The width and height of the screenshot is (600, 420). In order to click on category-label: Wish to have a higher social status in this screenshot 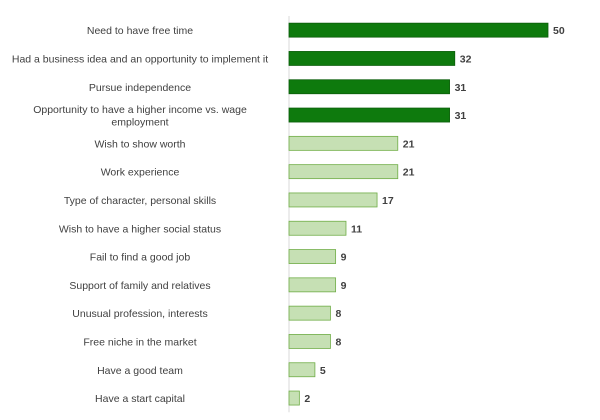, I will do `click(140, 229)`.